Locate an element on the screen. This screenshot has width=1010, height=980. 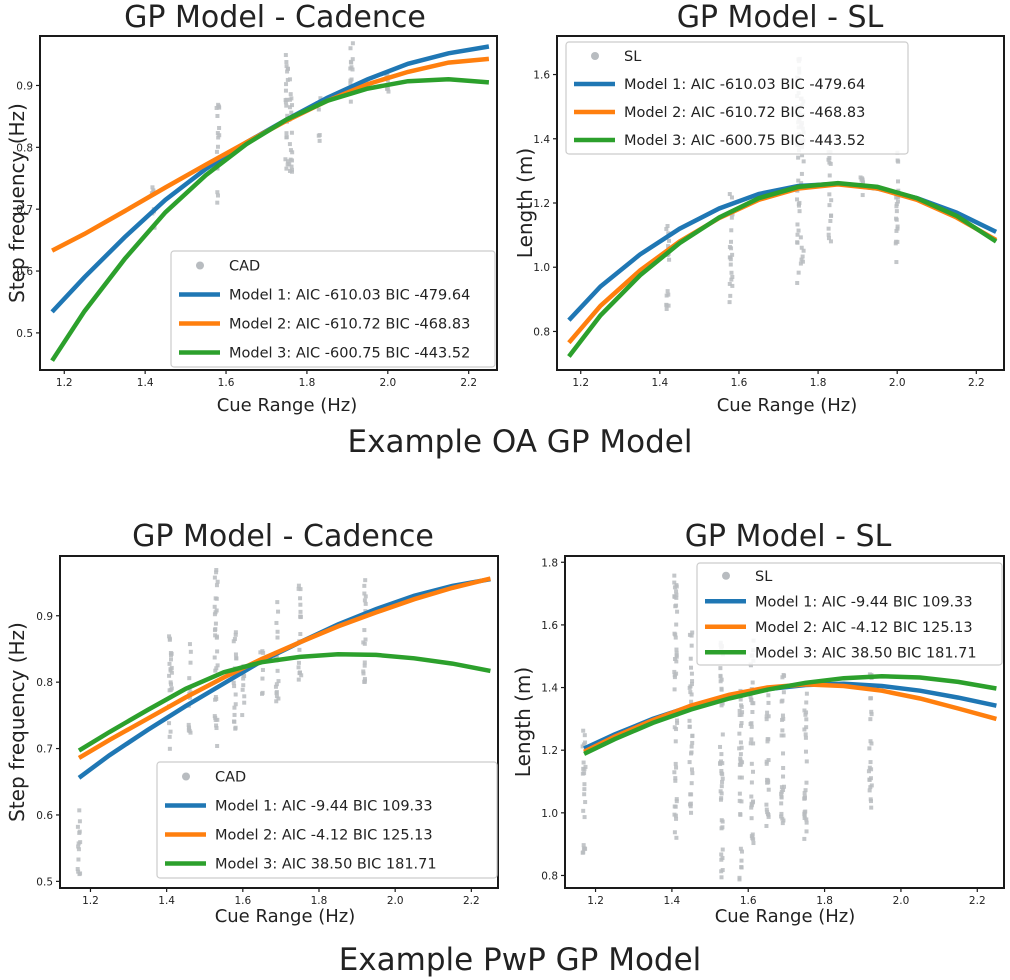
legend-label: Model 1: AIC -9.44 BIC 109.33 is located at coordinates (324, 807).